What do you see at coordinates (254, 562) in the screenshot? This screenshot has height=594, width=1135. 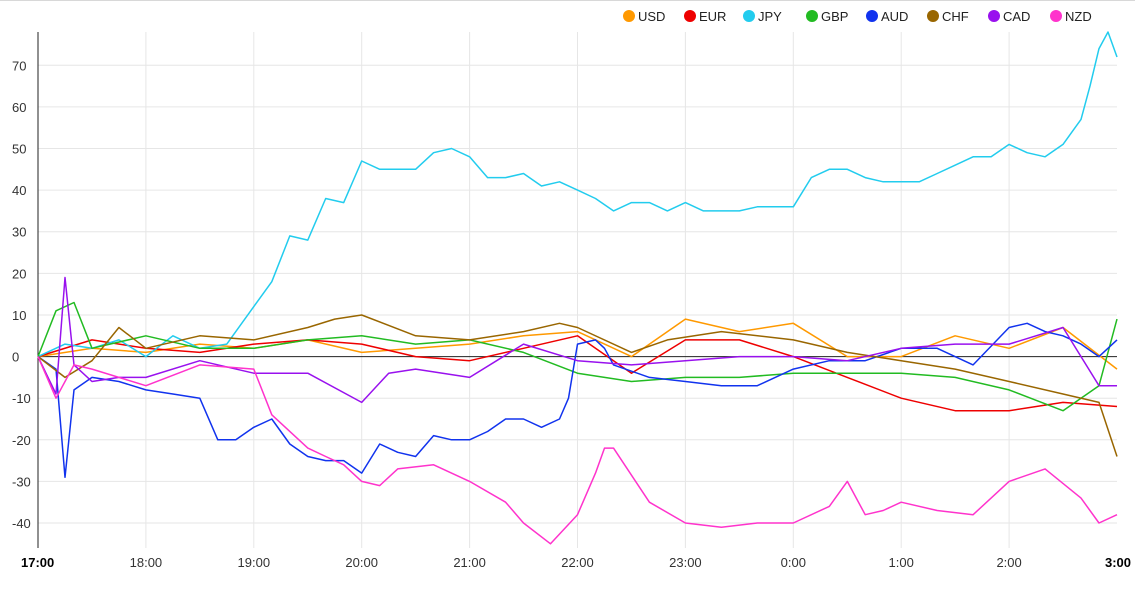 I see `x-tick-label: 19:00` at bounding box center [254, 562].